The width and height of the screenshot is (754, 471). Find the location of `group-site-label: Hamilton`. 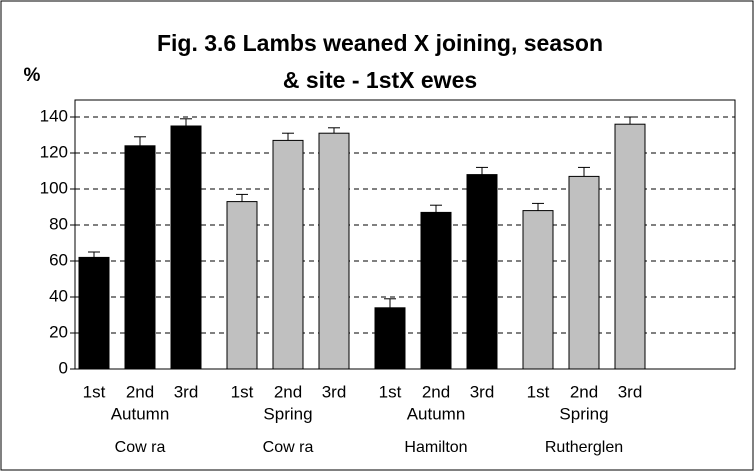

group-site-label: Hamilton is located at coordinates (435, 447).